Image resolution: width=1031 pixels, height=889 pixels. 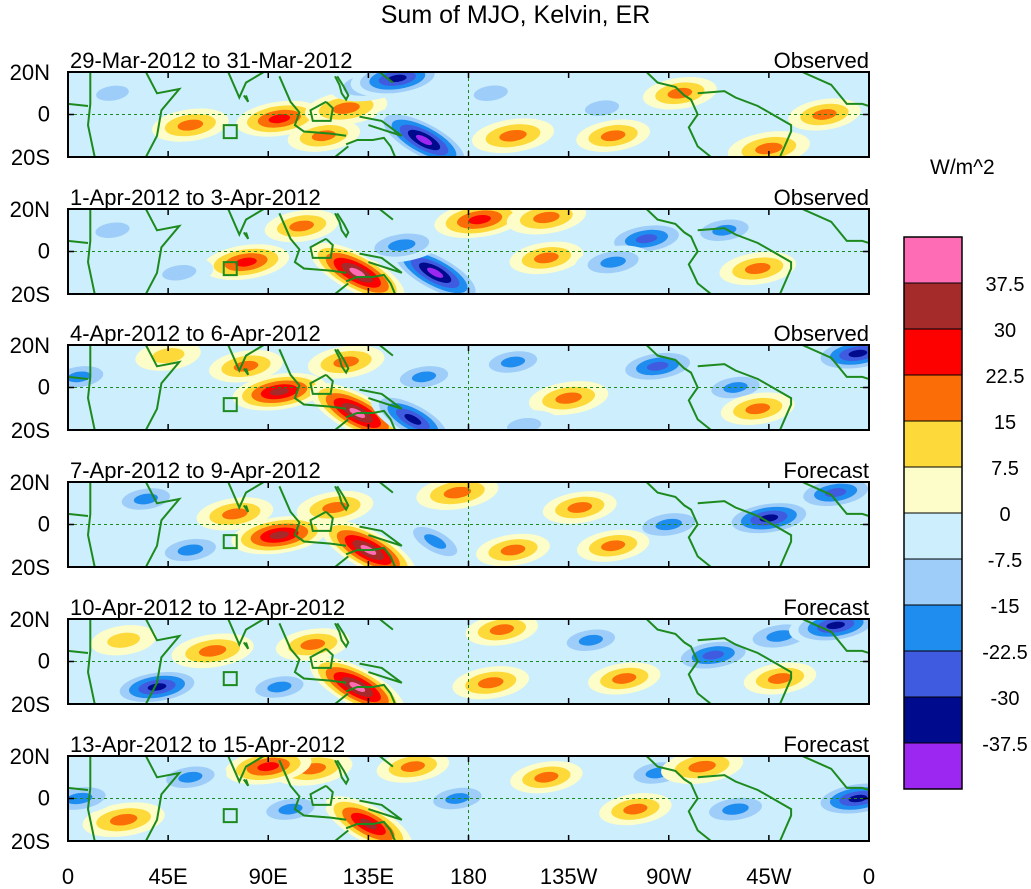 What do you see at coordinates (468, 876) in the screenshot?
I see `lon-tick-label: 180` at bounding box center [468, 876].